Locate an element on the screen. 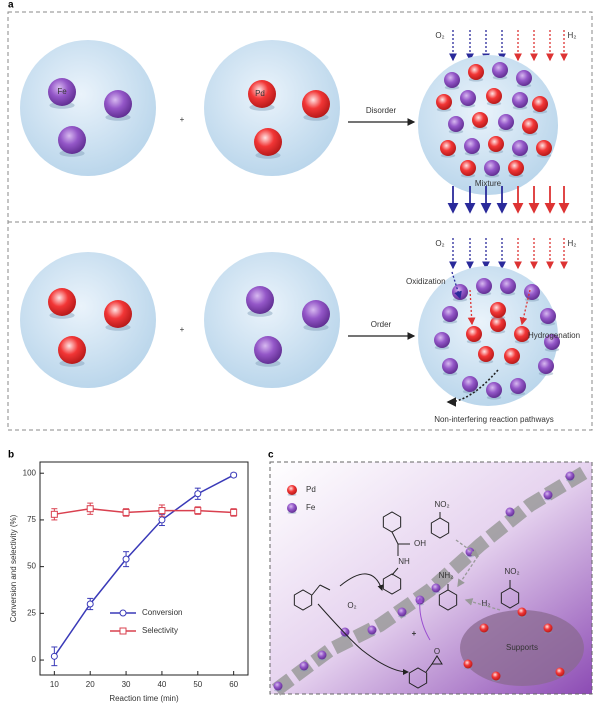 This screenshot has width=600, height=711. y-tick-label: 50 is located at coordinates (31, 566).